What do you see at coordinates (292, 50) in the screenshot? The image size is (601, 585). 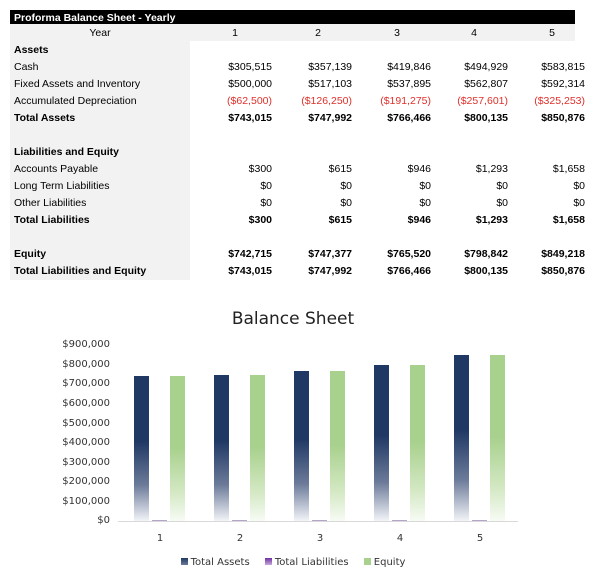 I see `assets-heading-row: Assets` at bounding box center [292, 50].